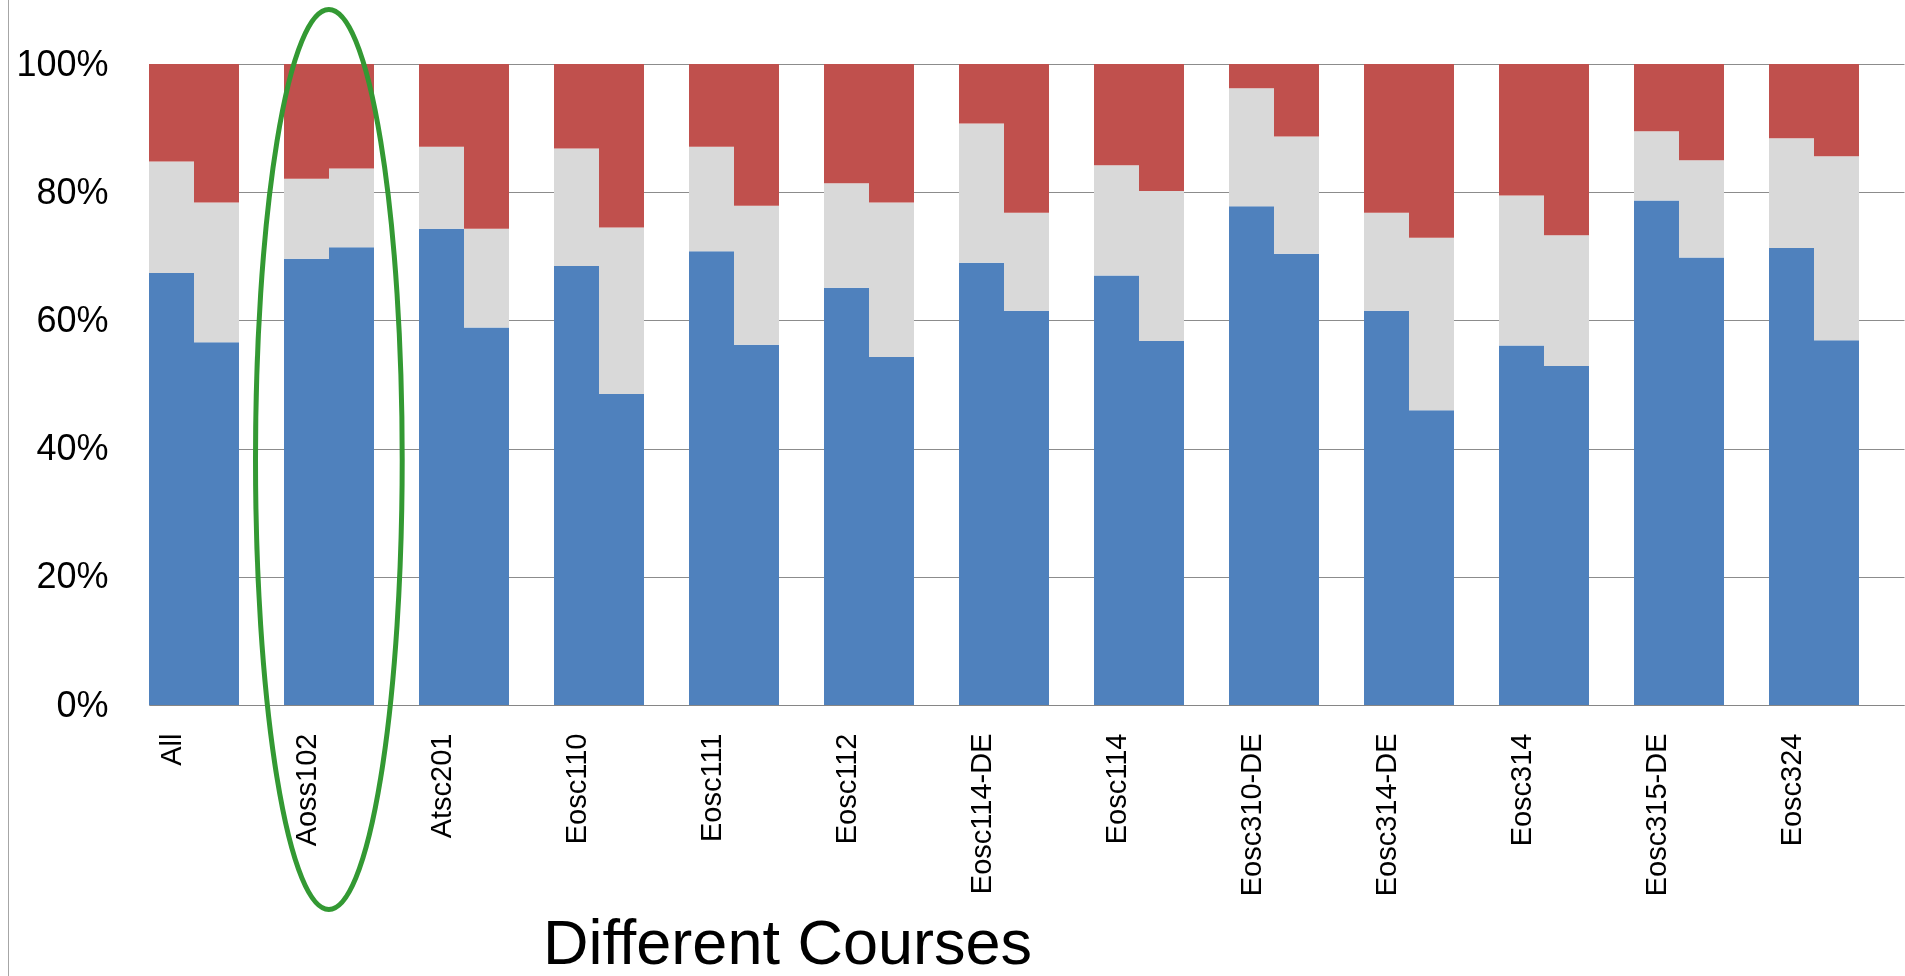 The width and height of the screenshot is (1905, 976). What do you see at coordinates (1250, 815) in the screenshot?
I see `x-tick-label: Eosc310-DE` at bounding box center [1250, 815].